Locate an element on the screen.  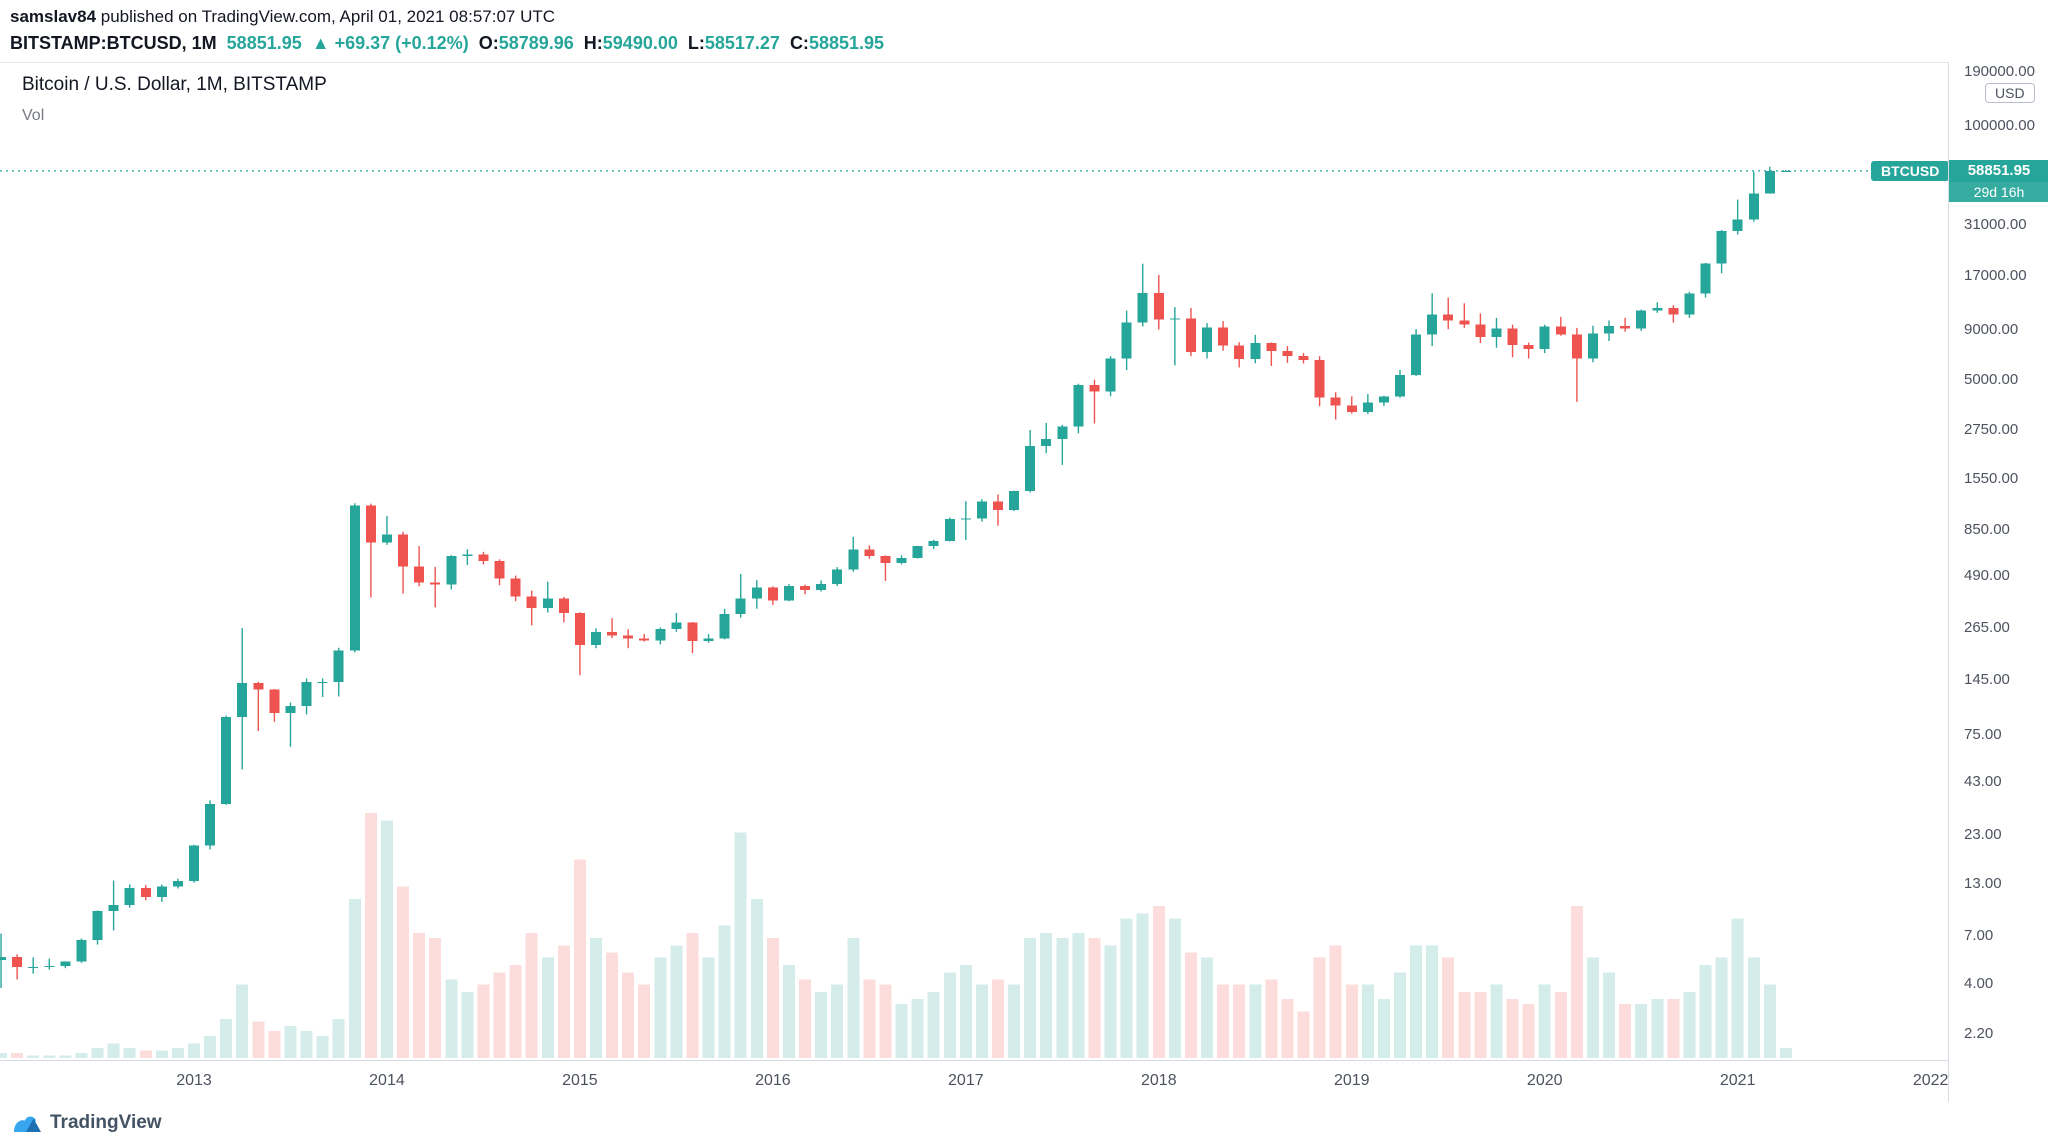
low-pair: L:58517.27 is located at coordinates (734, 43).